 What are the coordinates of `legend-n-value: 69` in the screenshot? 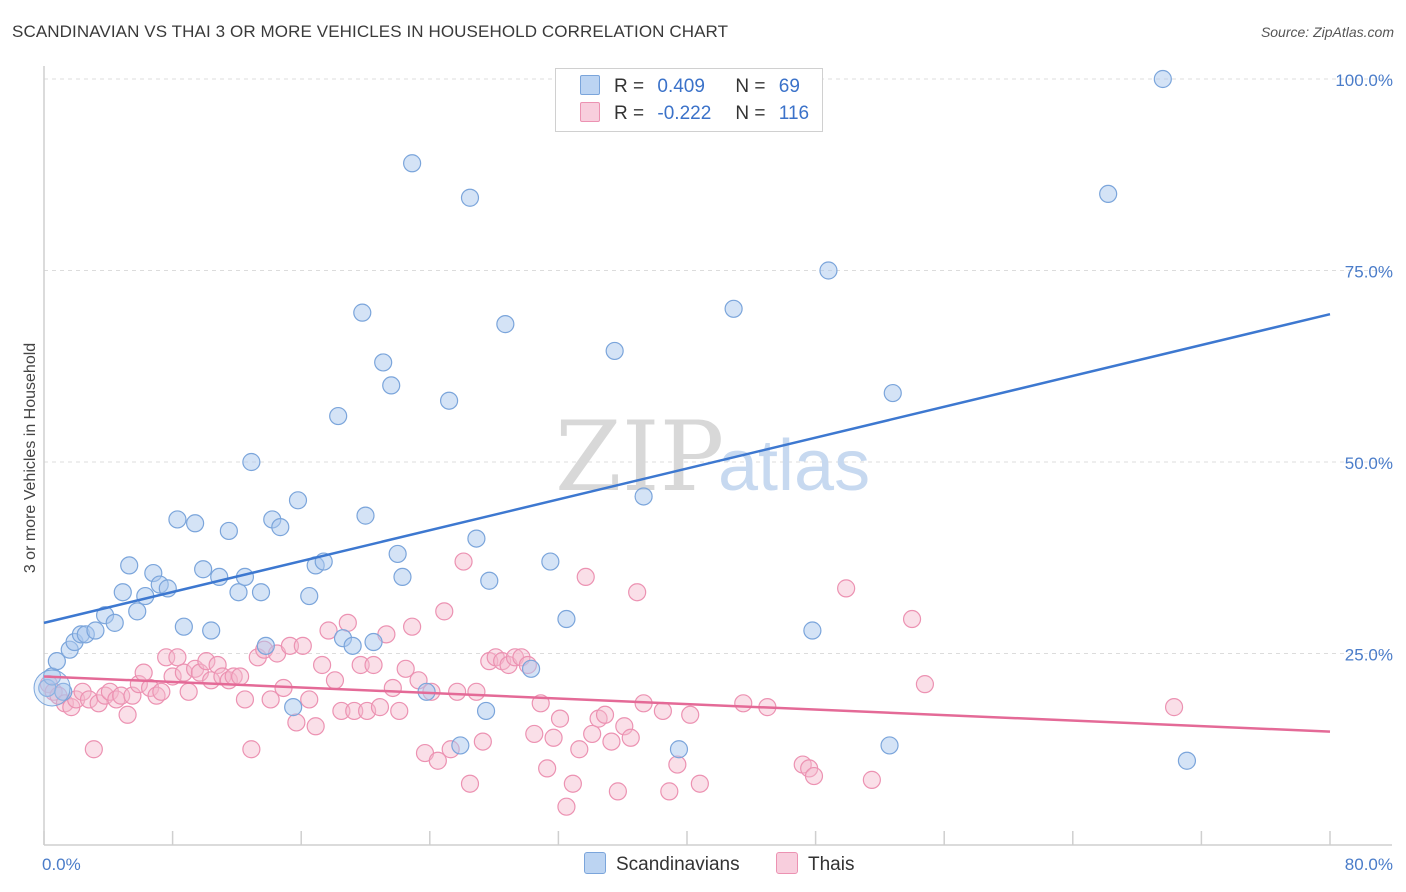 It's located at (789, 86).